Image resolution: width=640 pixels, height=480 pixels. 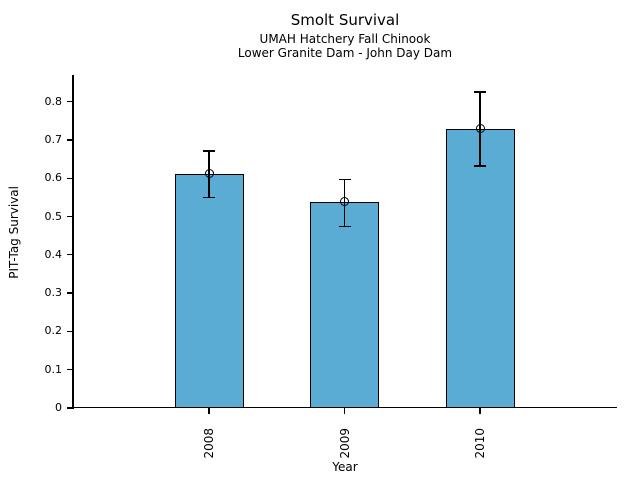 What do you see at coordinates (480, 268) in the screenshot?
I see `bar-2010` at bounding box center [480, 268].